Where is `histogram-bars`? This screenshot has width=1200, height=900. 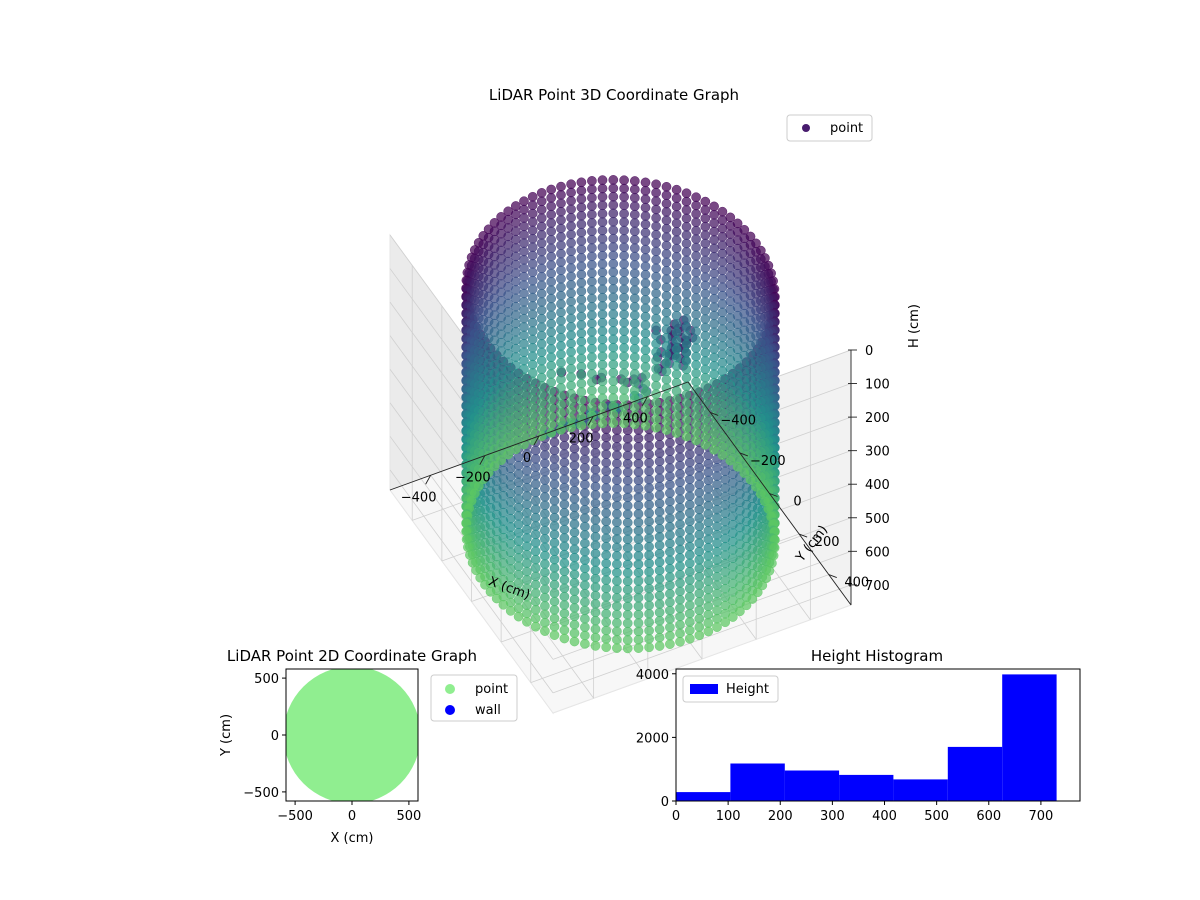 histogram-bars is located at coordinates (866, 737).